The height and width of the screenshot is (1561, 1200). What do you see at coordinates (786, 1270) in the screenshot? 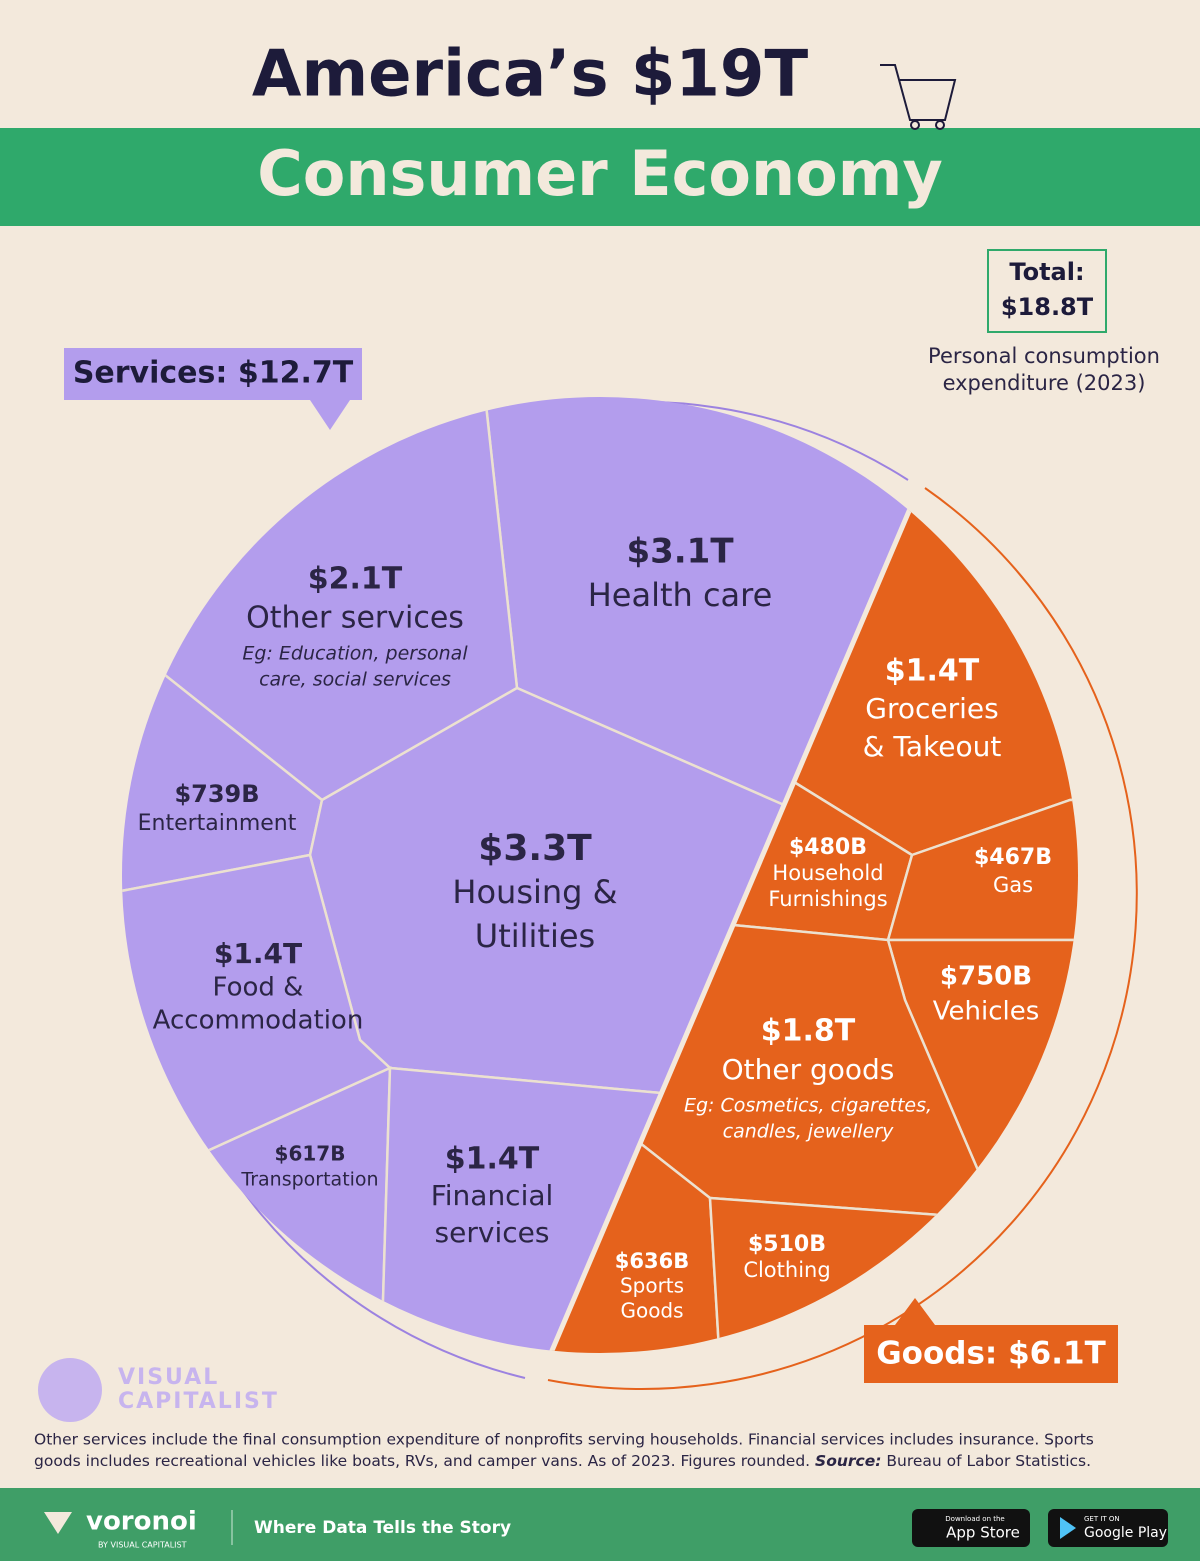
I see `cell-label: Clothing` at bounding box center [786, 1270].